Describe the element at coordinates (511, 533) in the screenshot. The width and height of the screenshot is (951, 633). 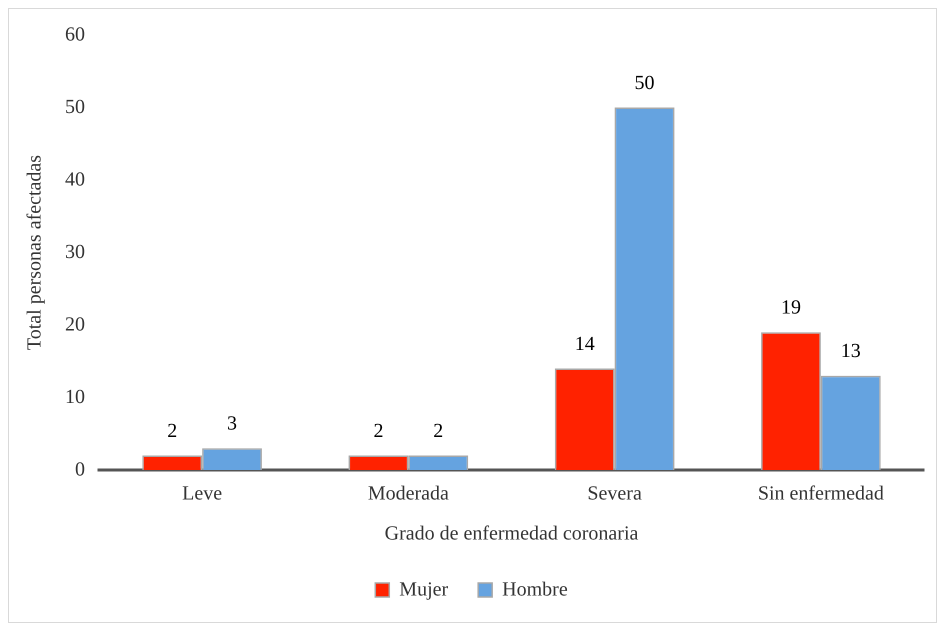
I see `x-axis-title: Grado de enfermedad coronaria` at that location.